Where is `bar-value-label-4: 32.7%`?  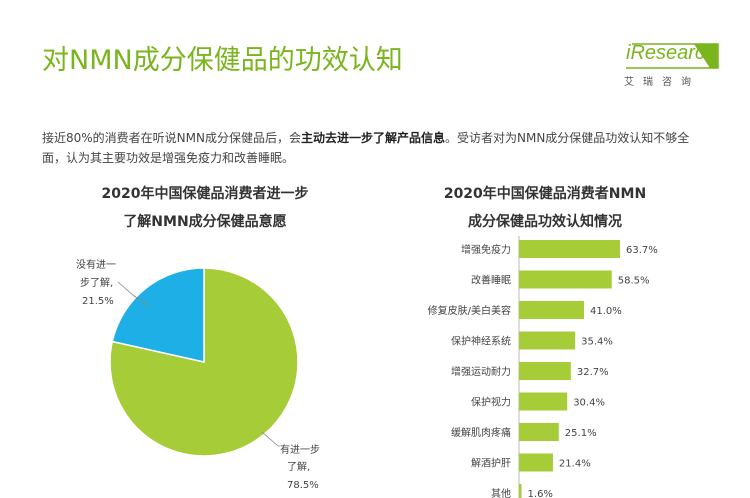
bar-value-label-4: 32.7% is located at coordinates (593, 372).